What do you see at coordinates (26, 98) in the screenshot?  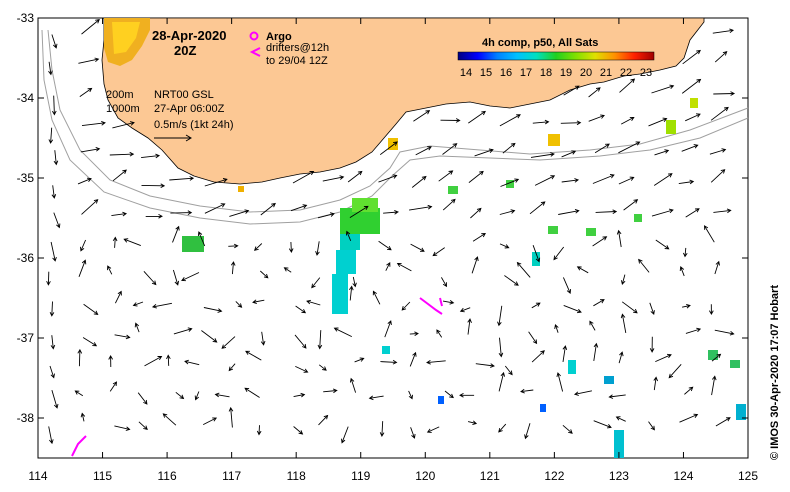 I see `lat-tick-label: -34` at bounding box center [26, 98].